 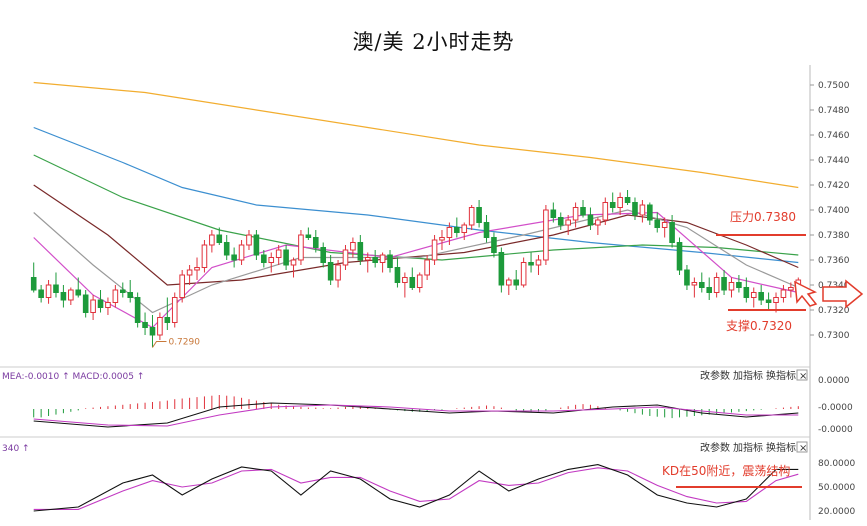 What do you see at coordinates (834, 381) in the screenshot?
I see `macd-tick-label: 0.0000` at bounding box center [834, 381].